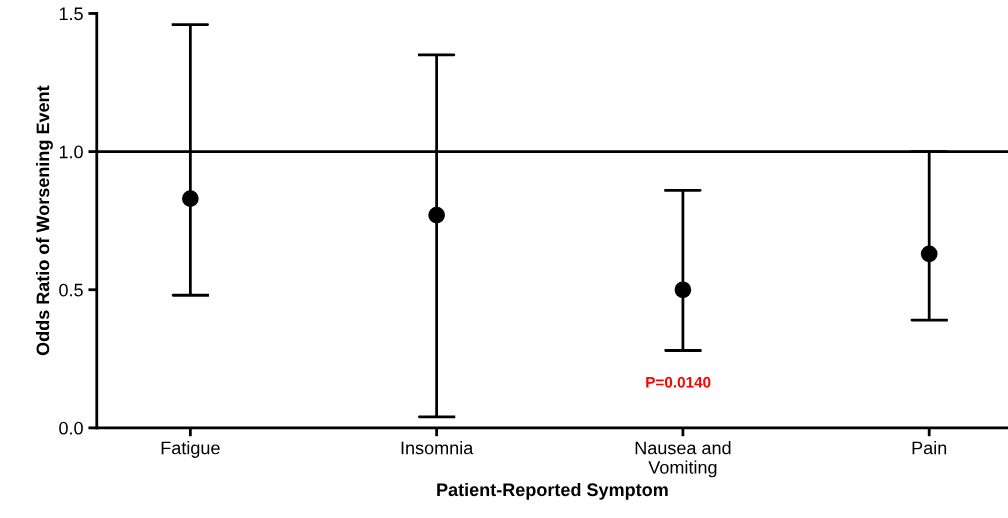 The width and height of the screenshot is (1008, 518). What do you see at coordinates (552, 491) in the screenshot?
I see `x-axis-title: Patient-Reported Symptom` at bounding box center [552, 491].